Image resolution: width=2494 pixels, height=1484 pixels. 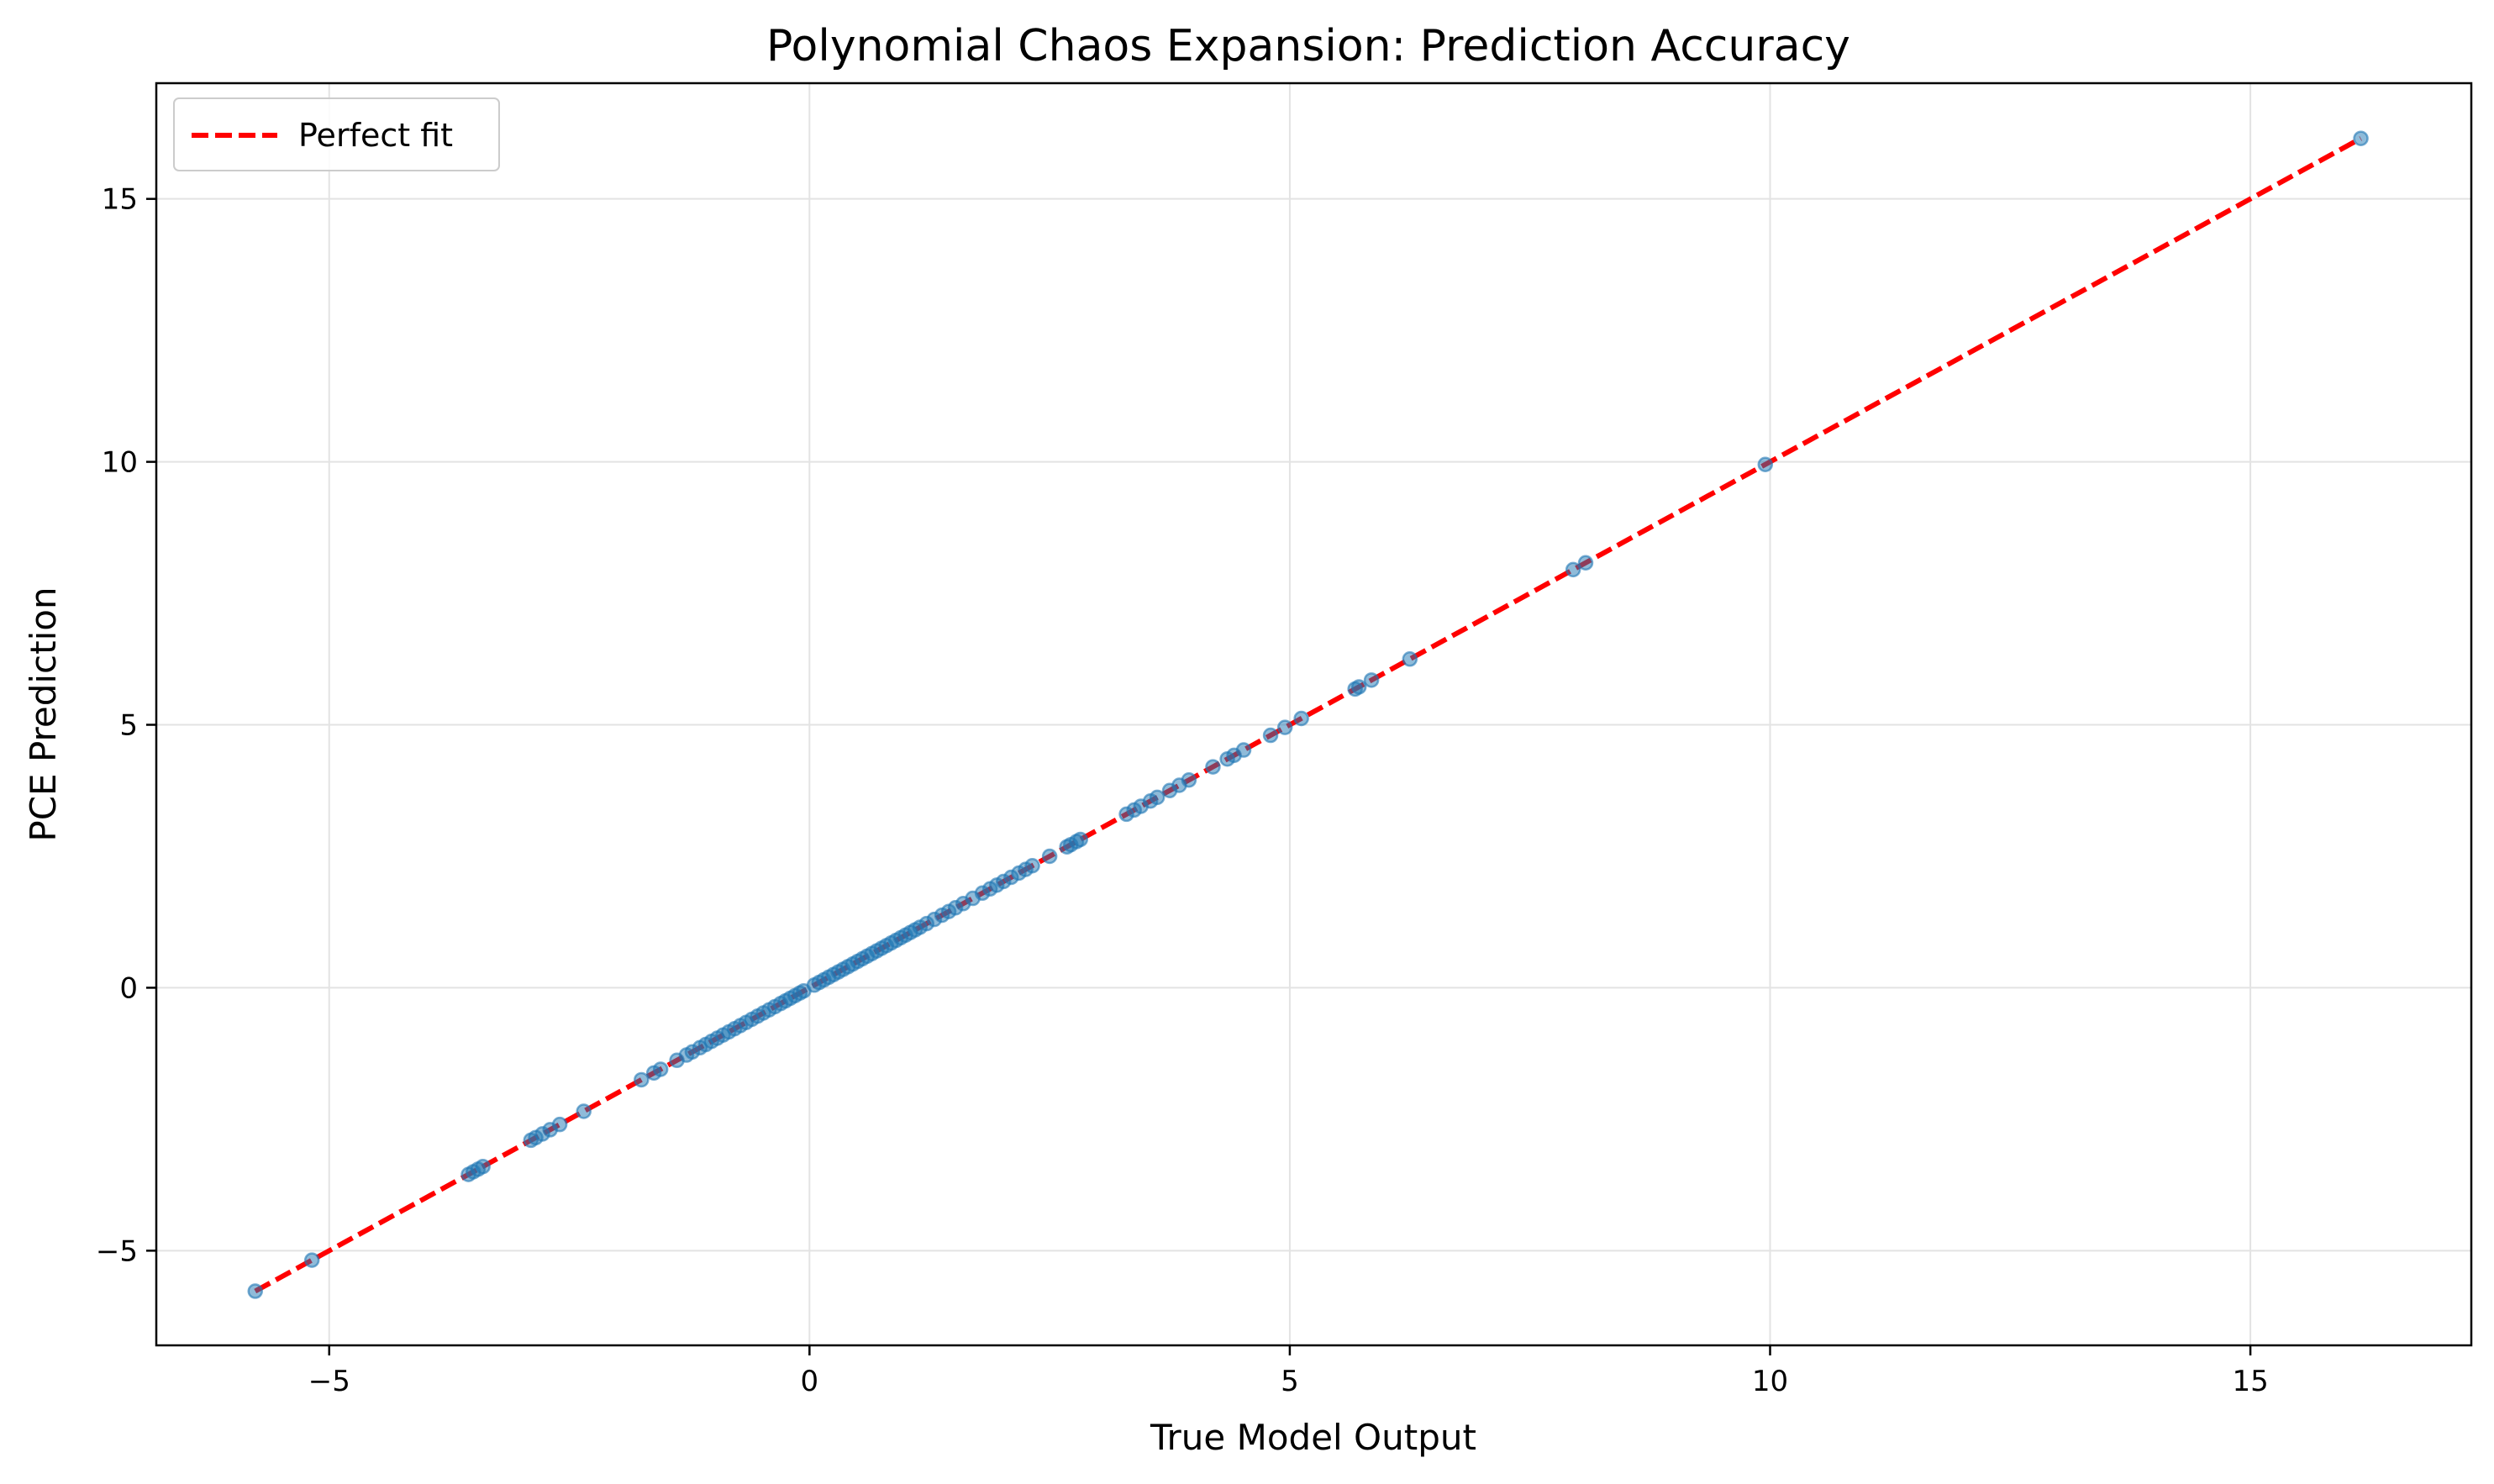 I want to click on y-axis-ticks: −5 0 5 10 15, so click(x=126, y=725).